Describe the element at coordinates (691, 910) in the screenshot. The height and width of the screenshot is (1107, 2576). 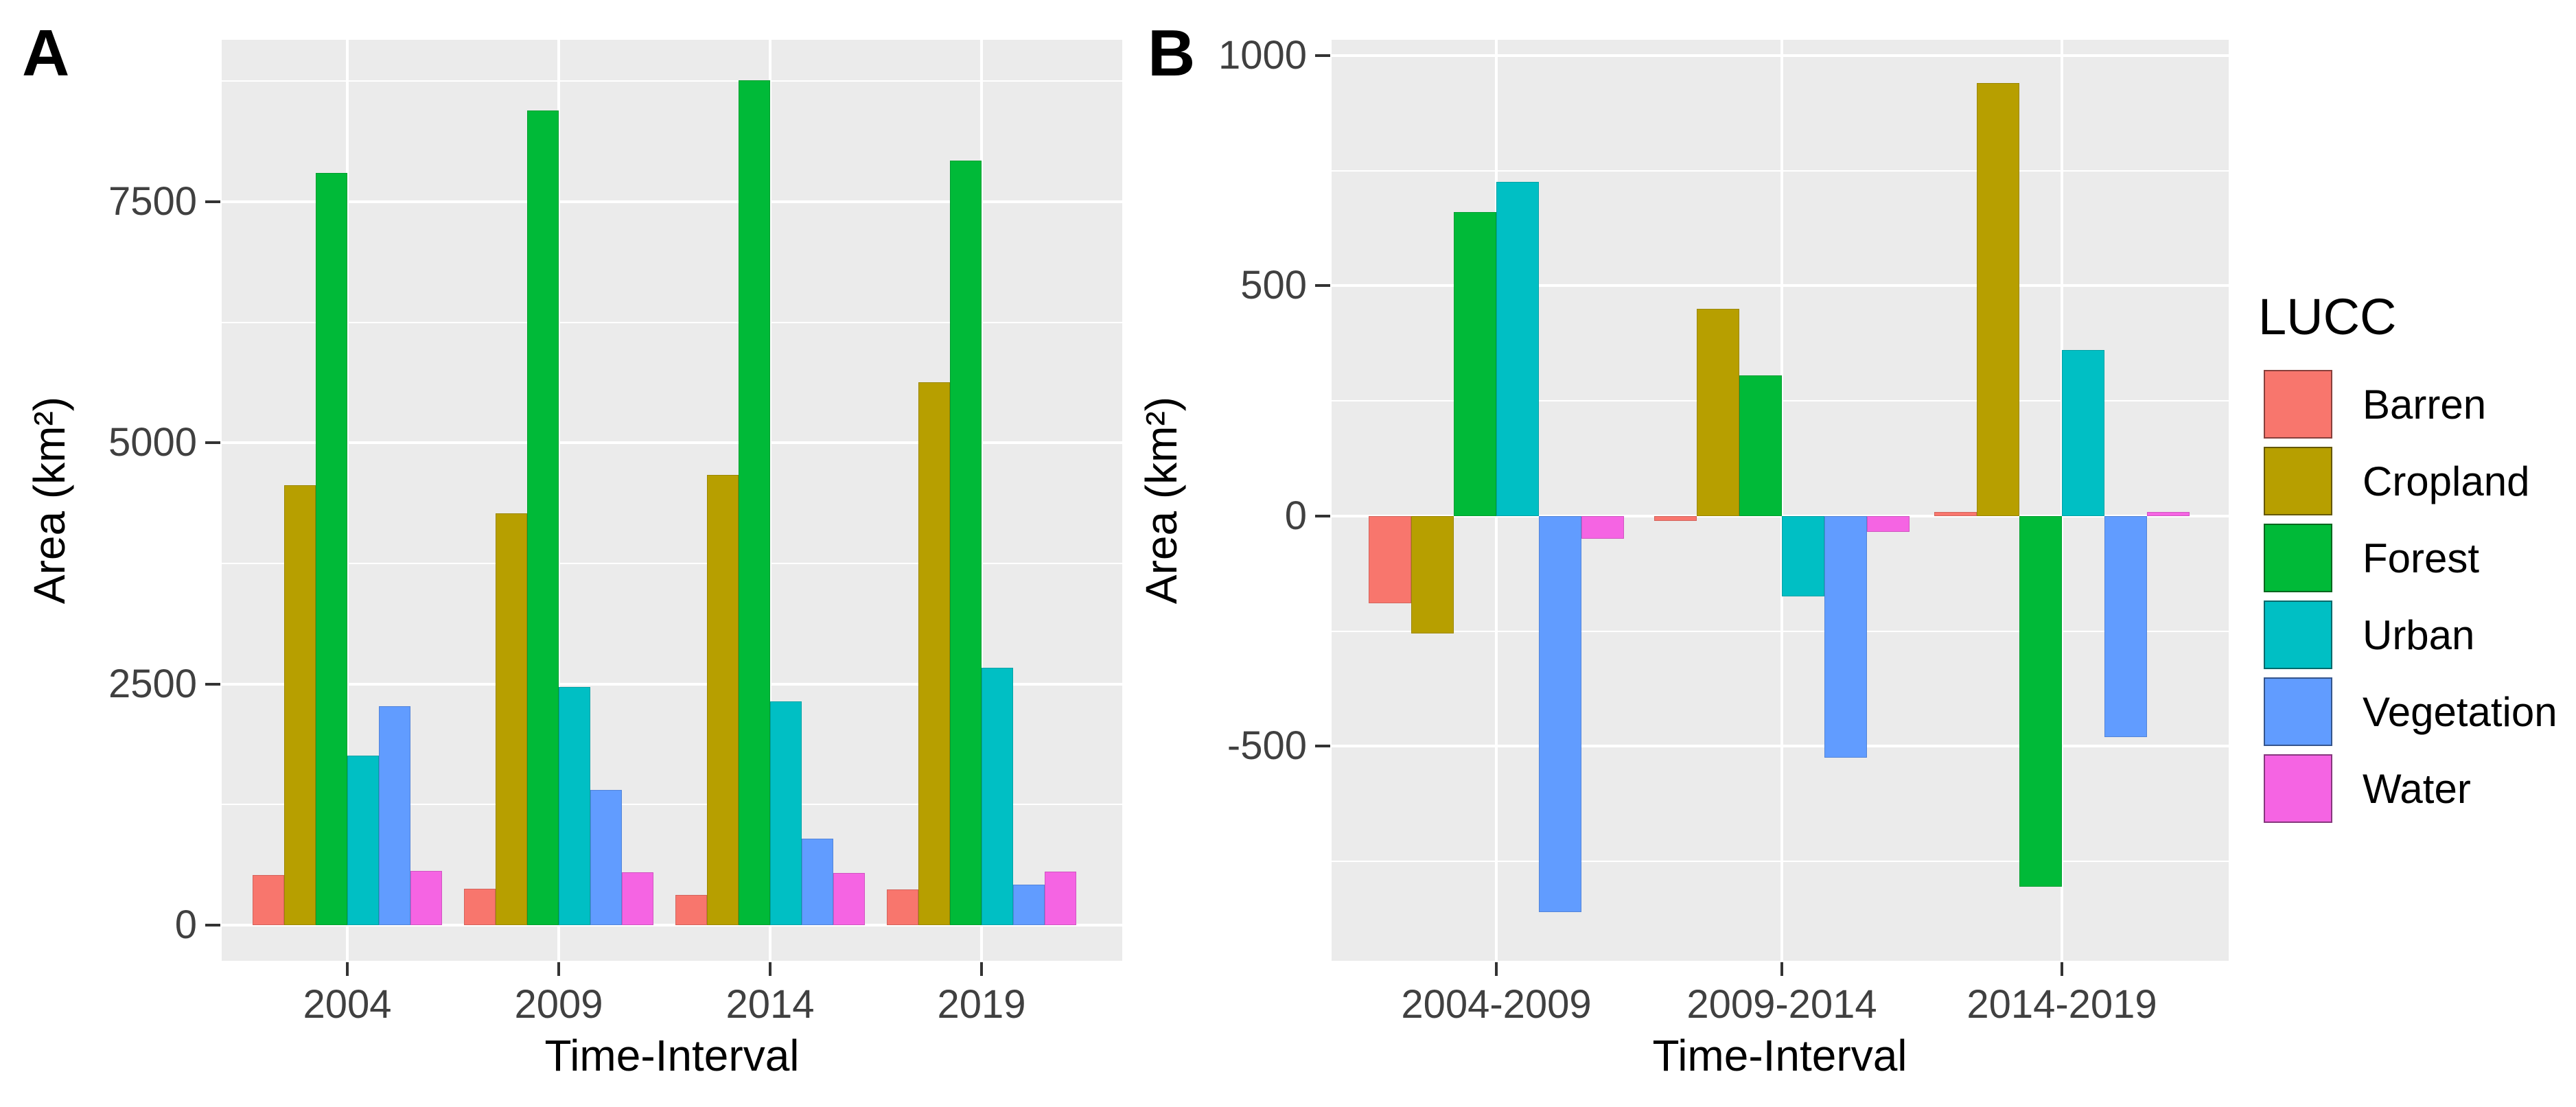
I see `bar-a-2014-barren` at that location.